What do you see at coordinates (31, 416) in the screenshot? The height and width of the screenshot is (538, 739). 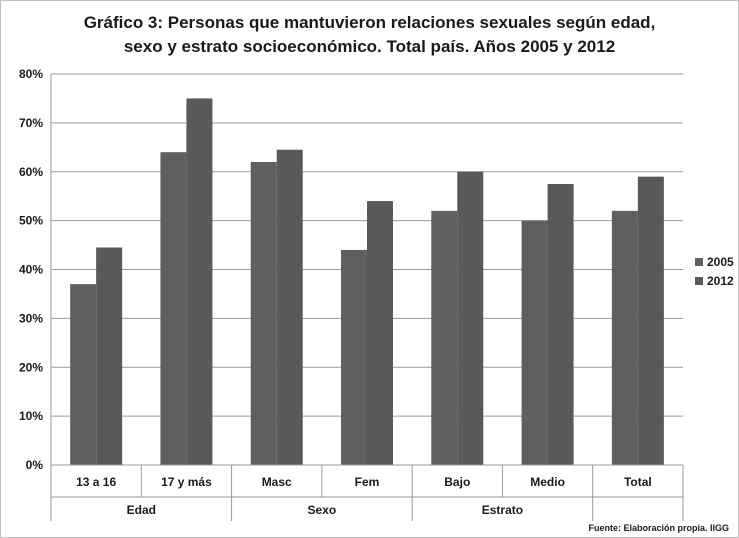 I see `y-tick-label: 10%` at bounding box center [31, 416].